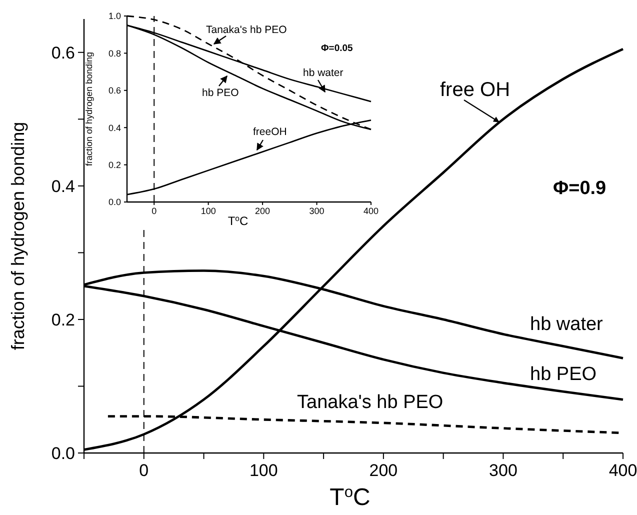 This screenshot has width=637, height=515. I want to click on annotation: Φ=0.05, so click(337, 48).